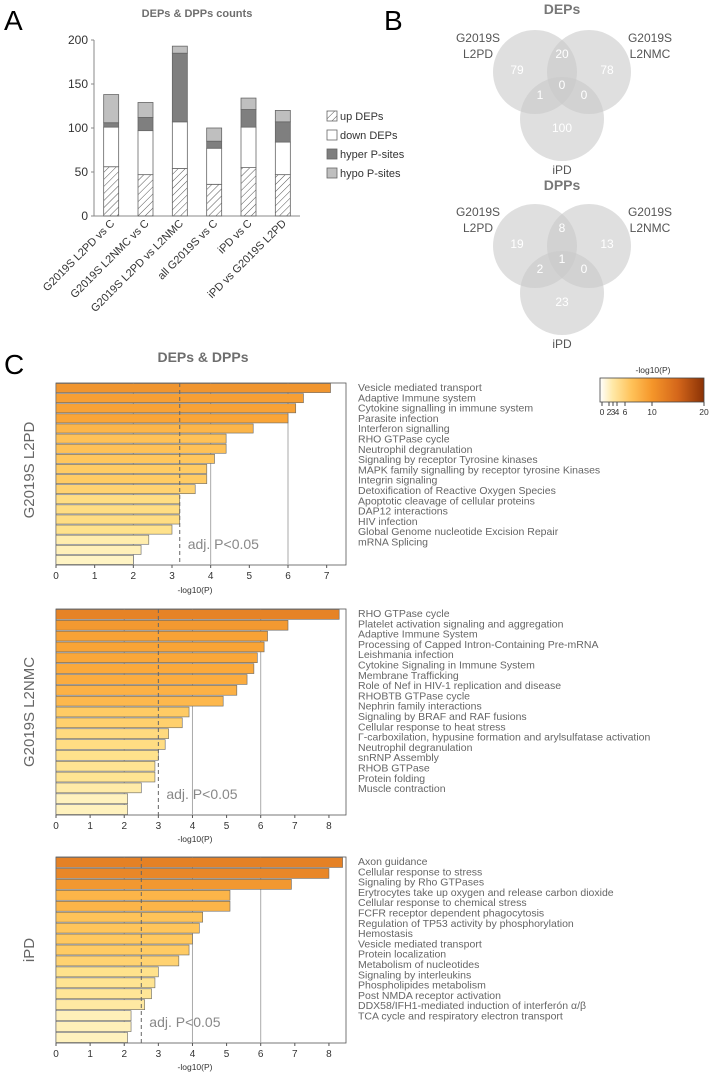 The width and height of the screenshot is (709, 1074). What do you see at coordinates (562, 302) in the screenshot?
I see `venn-count: 23` at bounding box center [562, 302].